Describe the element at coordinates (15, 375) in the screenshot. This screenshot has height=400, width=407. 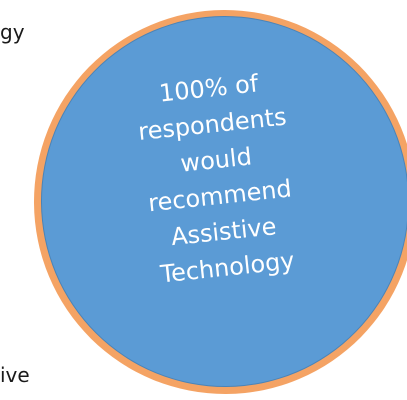
I see `left-fragment-line-3: ive` at that location.